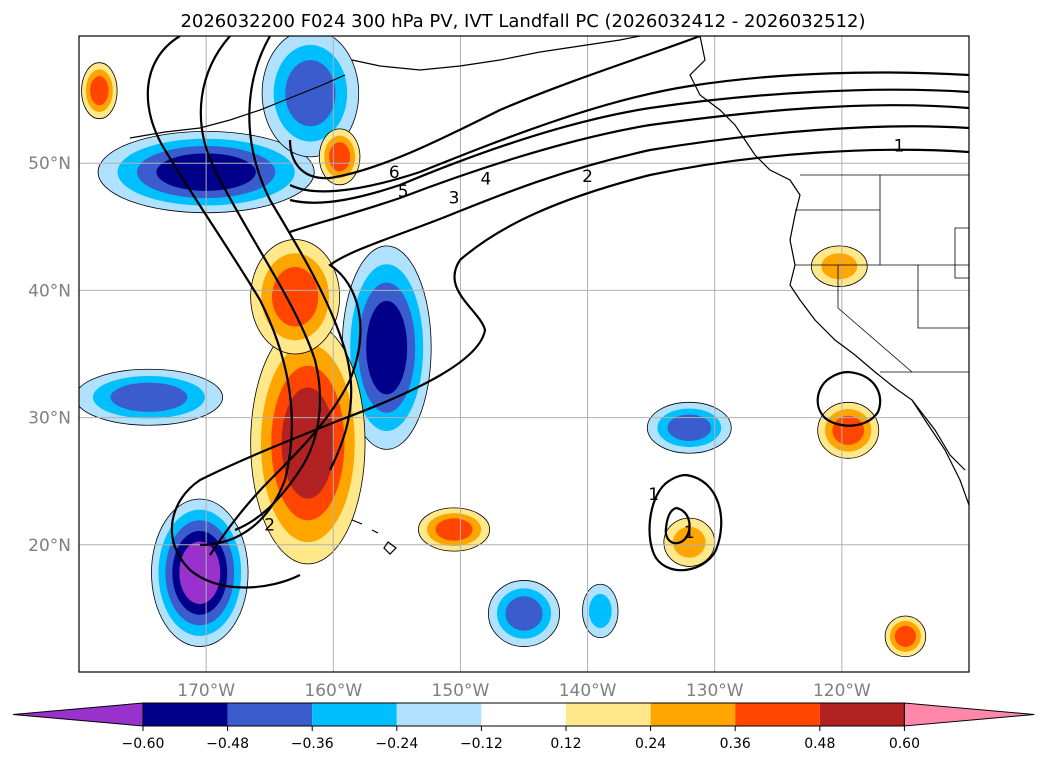 The height and width of the screenshot is (765, 1047). What do you see at coordinates (394, 173) in the screenshot?
I see `pv-contour-label: 6` at bounding box center [394, 173].